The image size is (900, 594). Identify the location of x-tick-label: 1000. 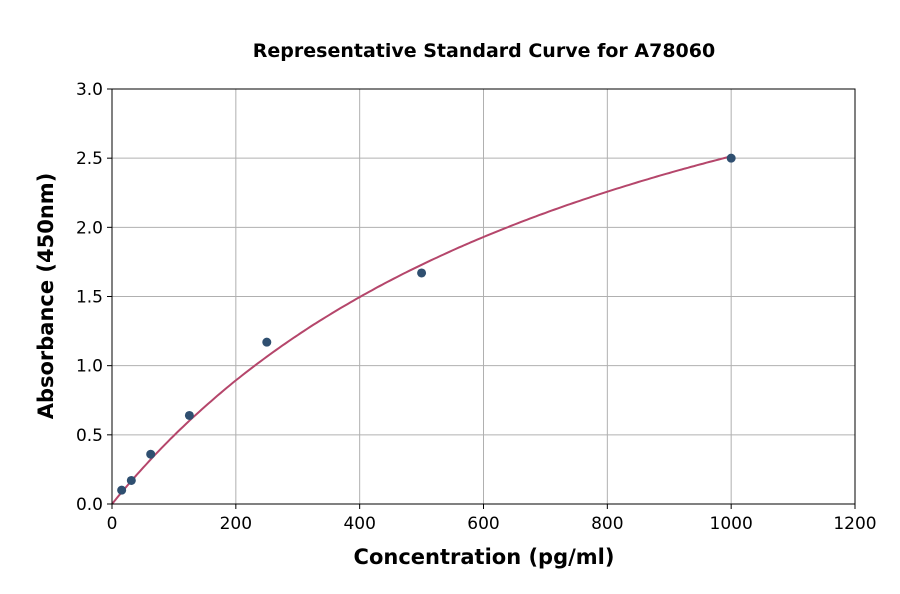
(731, 524).